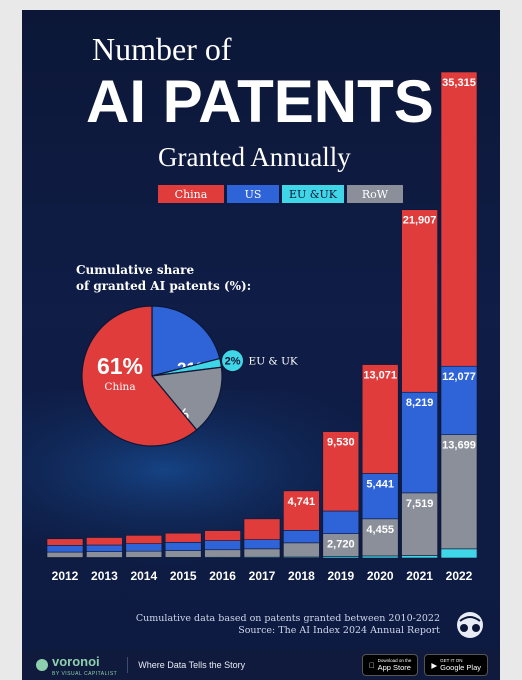 The width and height of the screenshot is (522, 680). What do you see at coordinates (419, 576) in the screenshot?
I see `x-tick-2021: 2021` at bounding box center [419, 576].